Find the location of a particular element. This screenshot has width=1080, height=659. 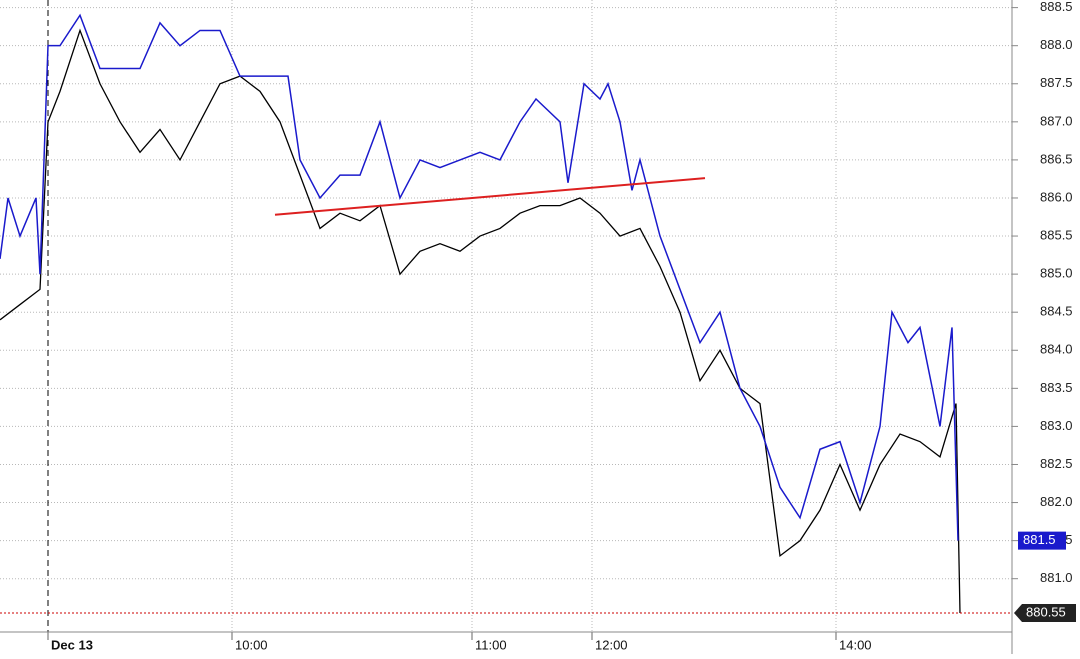

price-marker-label: 880.55 is located at coordinates (1046, 611).